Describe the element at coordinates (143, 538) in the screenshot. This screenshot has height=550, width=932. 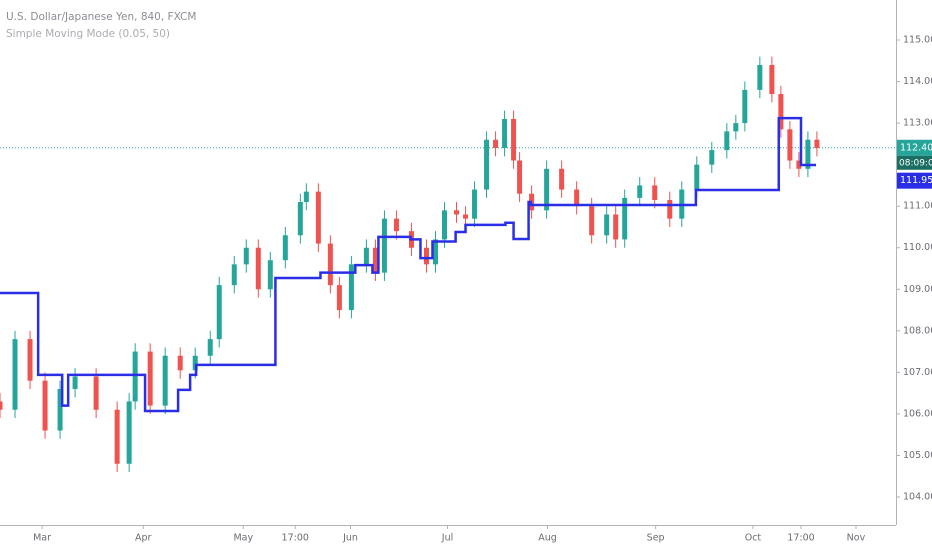
I see `x-tick-label: Apr` at that location.